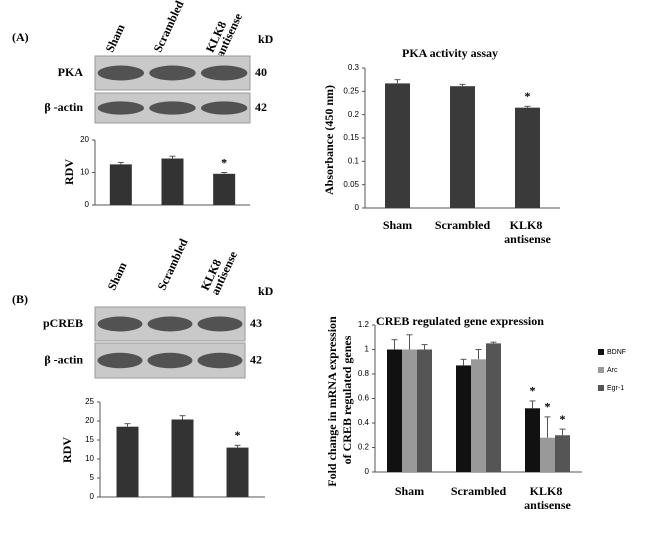 The image size is (660, 534). What do you see at coordinates (20, 37) in the screenshot?
I see `panel-label: (A)` at bounding box center [20, 37].